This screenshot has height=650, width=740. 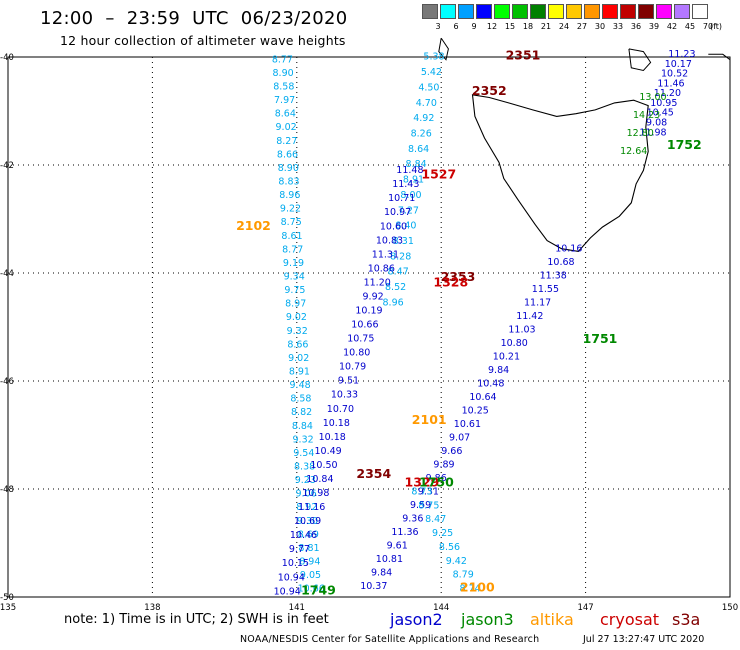 What do you see at coordinates (340, 409) in the screenshot?
I see `wave-height-value: 10.70` at bounding box center [340, 409].